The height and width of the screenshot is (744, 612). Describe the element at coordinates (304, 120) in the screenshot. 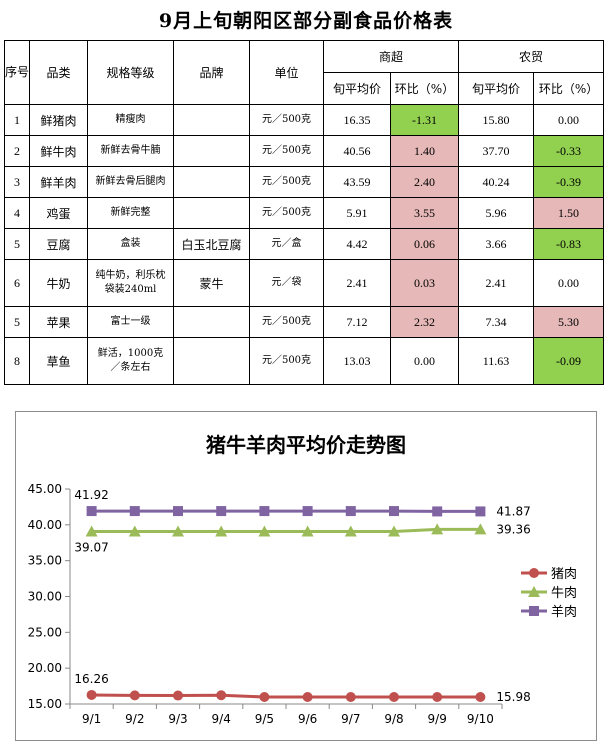

I see `table-row: 1 鲜猪肉 精瘦肉 元／500克 16.35 -1.31 15.80 0.00` at that location.